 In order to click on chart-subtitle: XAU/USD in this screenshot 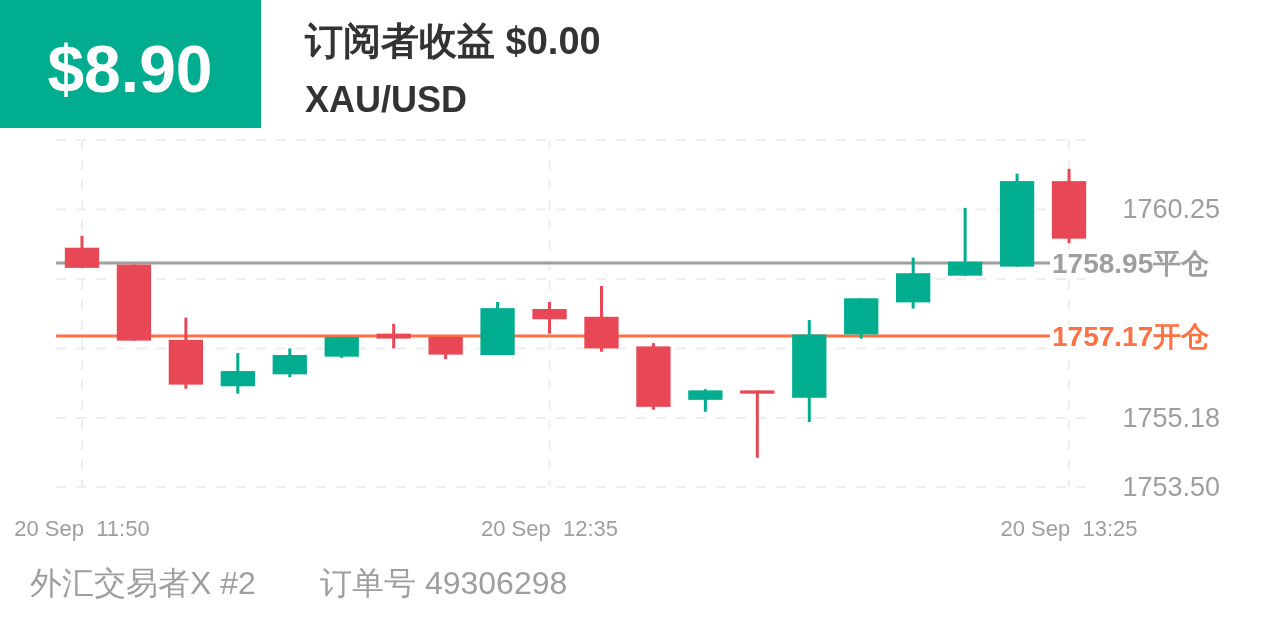, I will do `click(386, 99)`.